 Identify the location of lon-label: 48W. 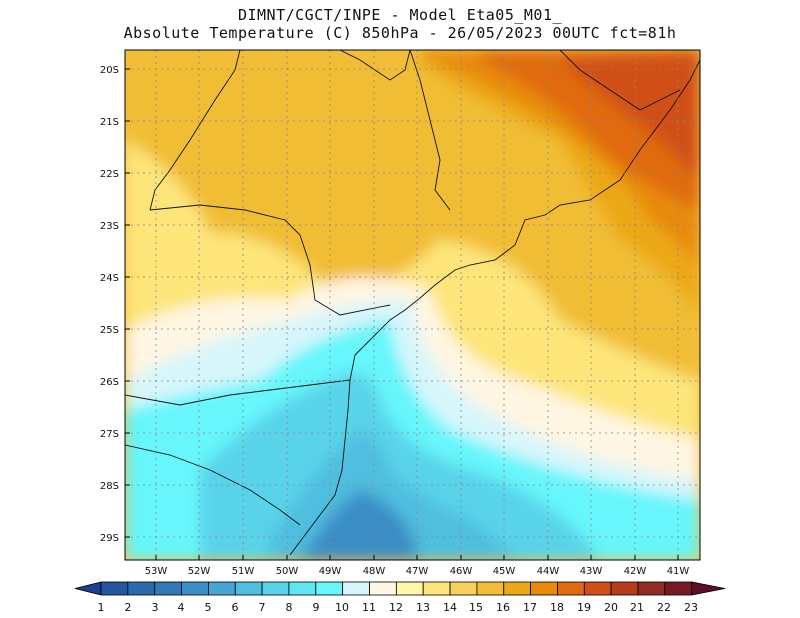
(374, 571).